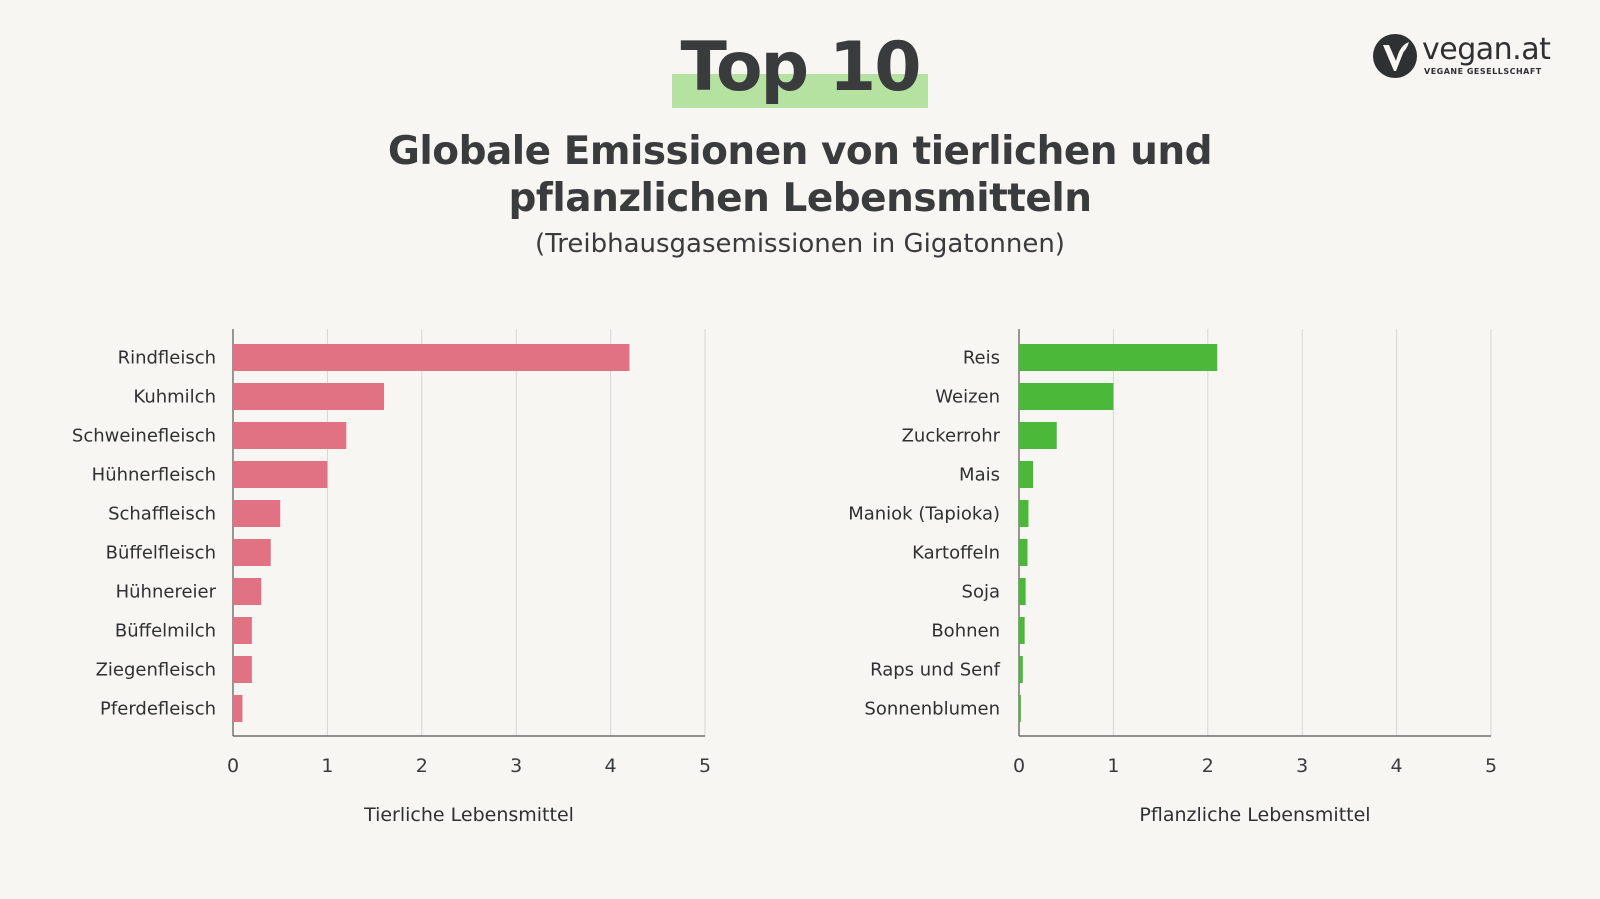  Describe the element at coordinates (800, 244) in the screenshot. I see `chart-subheading: (Treibhausgasemissionen in Gigatonnen)` at that location.